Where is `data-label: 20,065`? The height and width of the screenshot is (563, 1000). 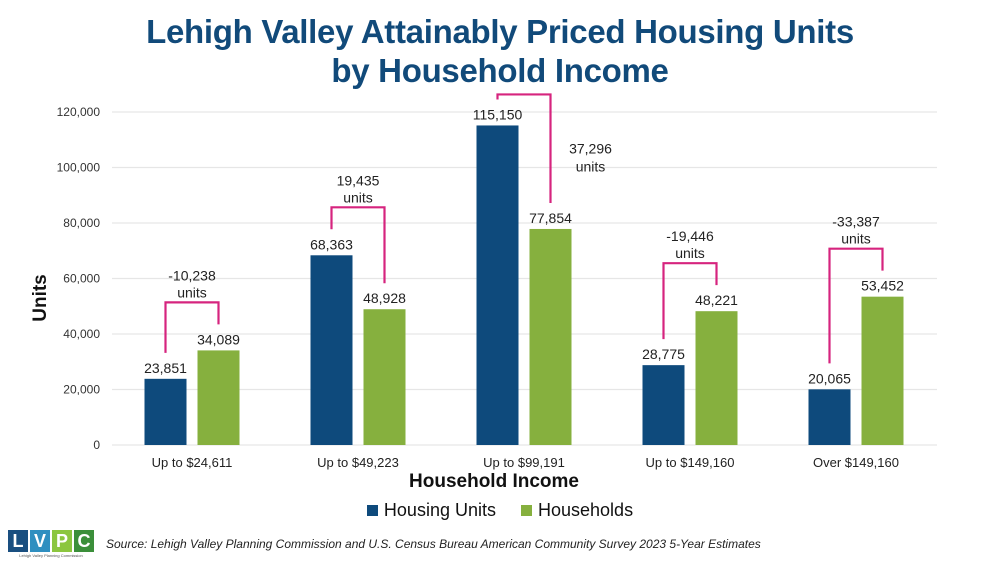
data-label: 20,065 is located at coordinates (829, 378).